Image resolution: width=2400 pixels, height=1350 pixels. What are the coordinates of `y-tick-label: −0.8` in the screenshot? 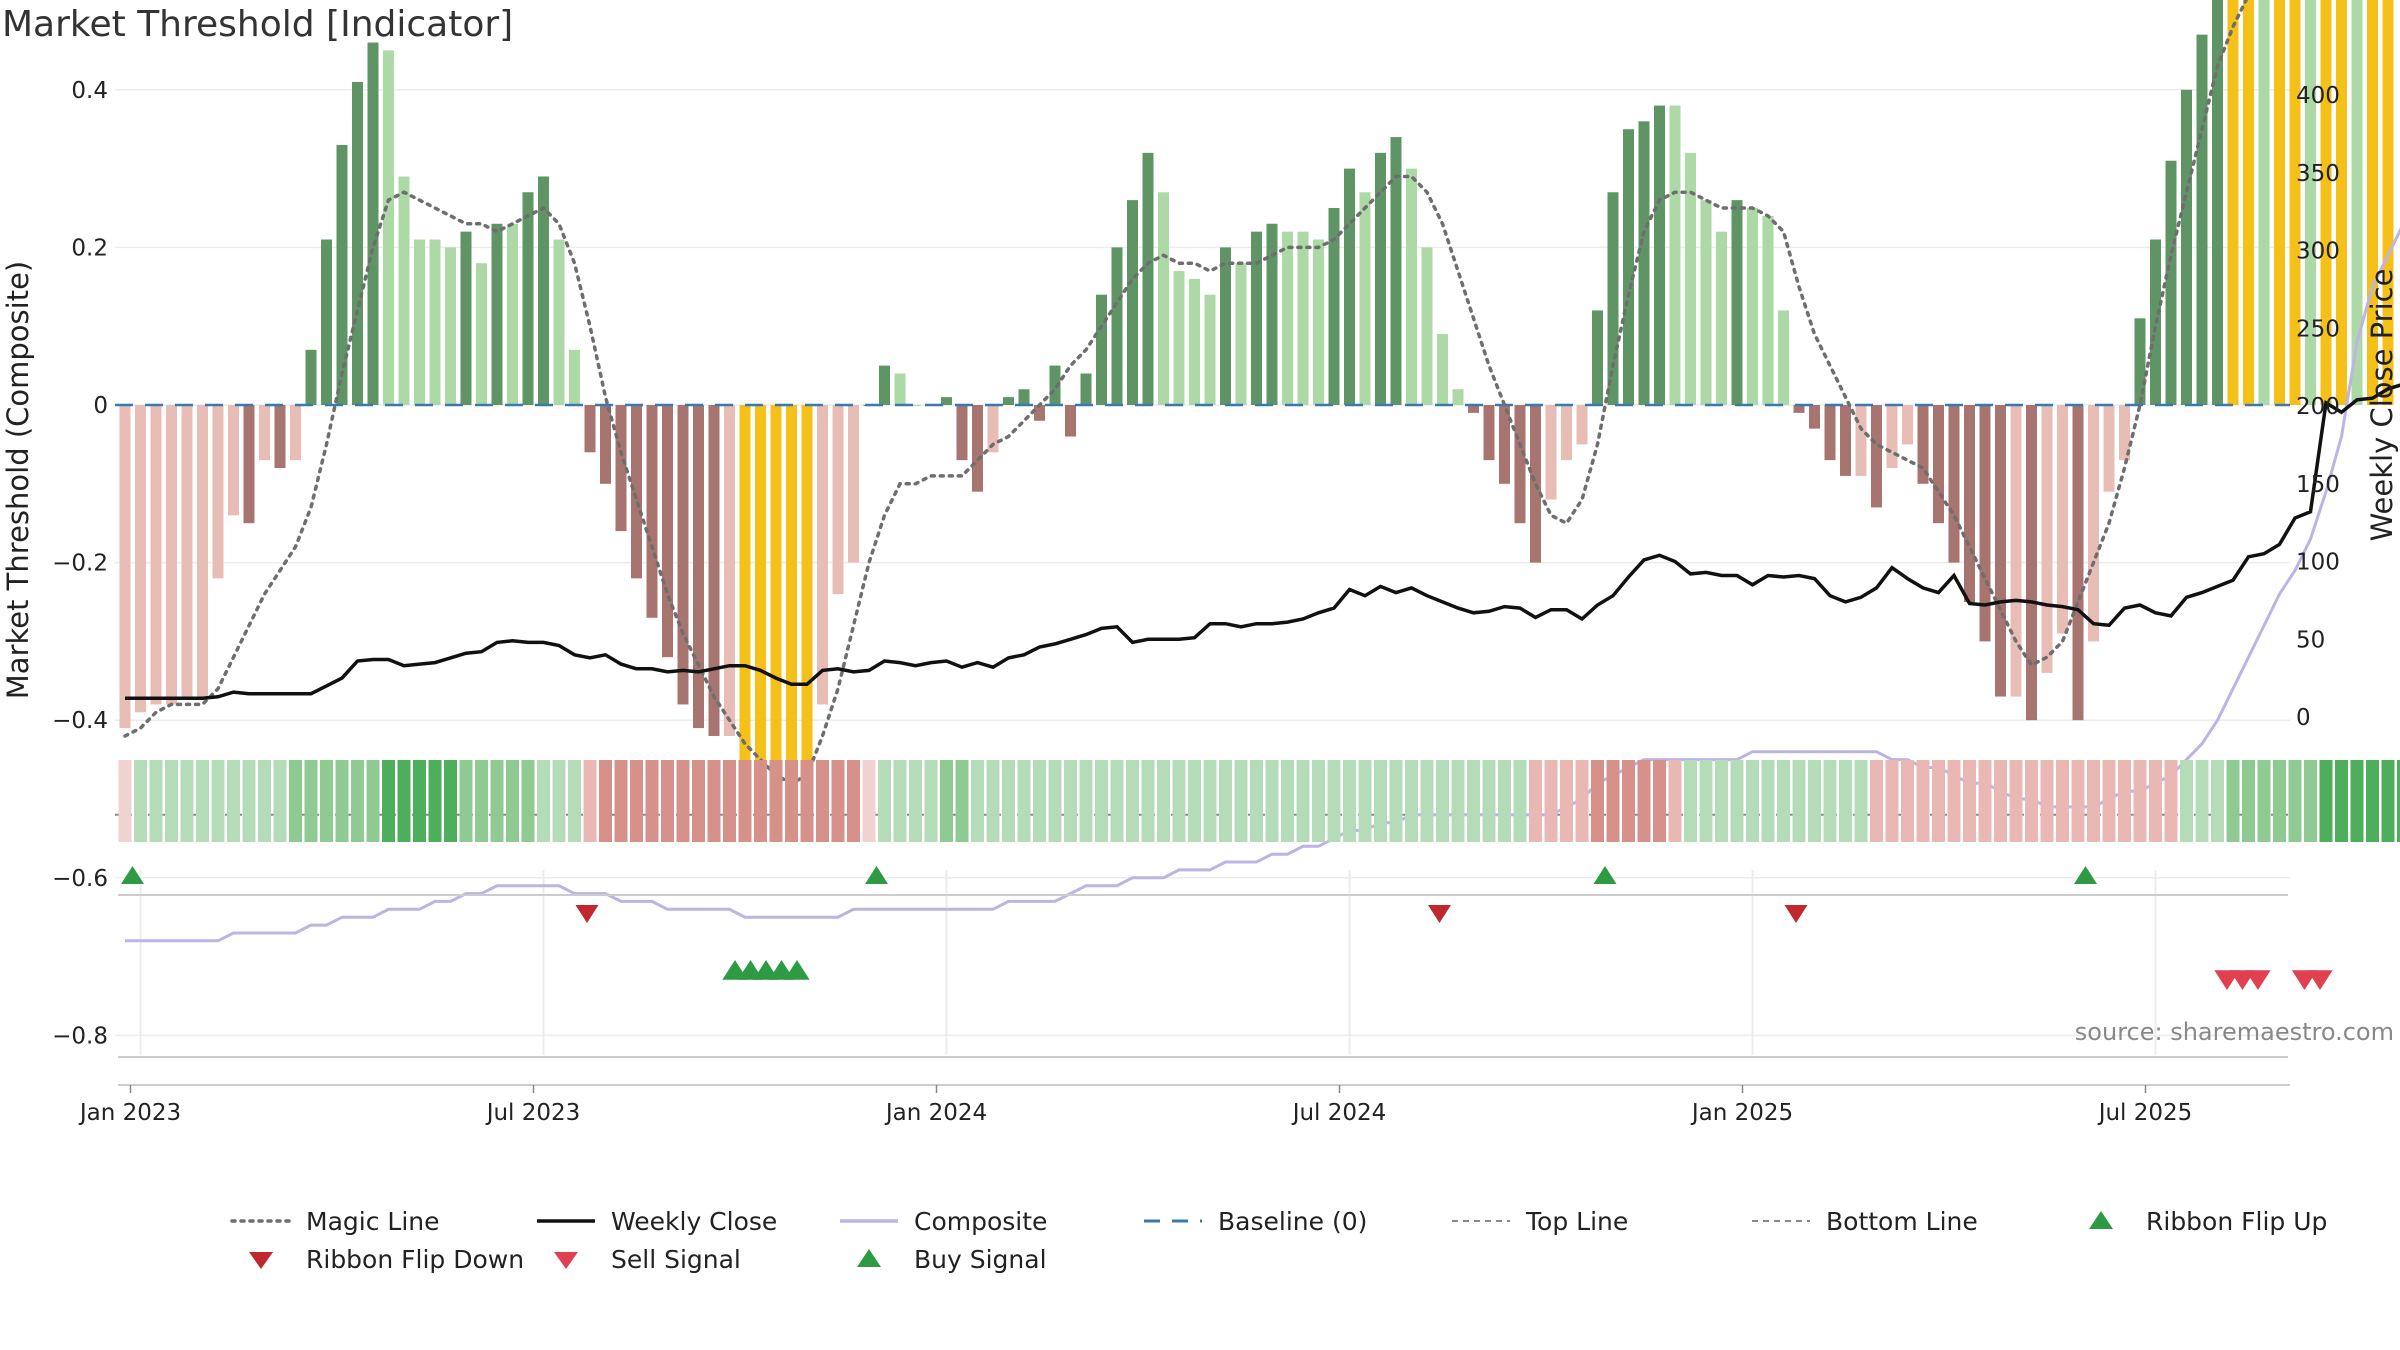 It's located at (80, 1036).